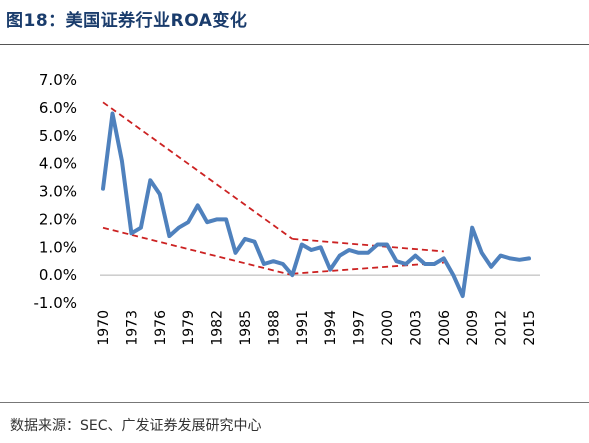 The width and height of the screenshot is (589, 443). What do you see at coordinates (473, 328) in the screenshot?
I see `x-tick-label: 2009` at bounding box center [473, 328].